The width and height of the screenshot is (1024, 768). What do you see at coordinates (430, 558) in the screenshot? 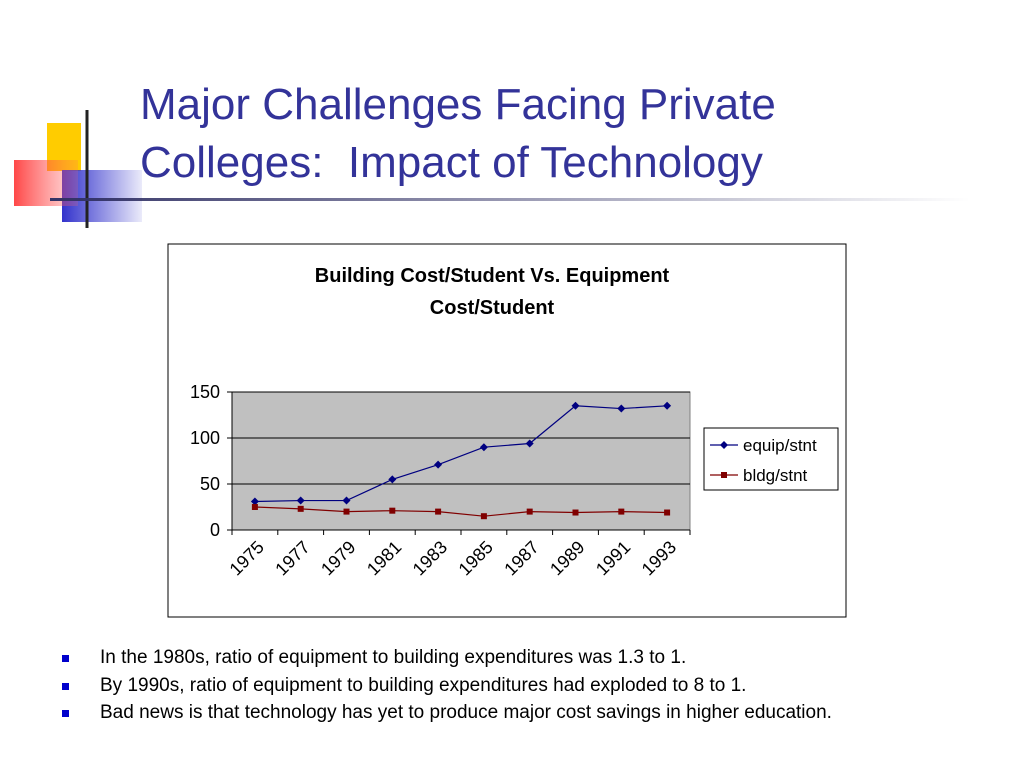
I see `x-tick-label: 1983` at bounding box center [430, 558].